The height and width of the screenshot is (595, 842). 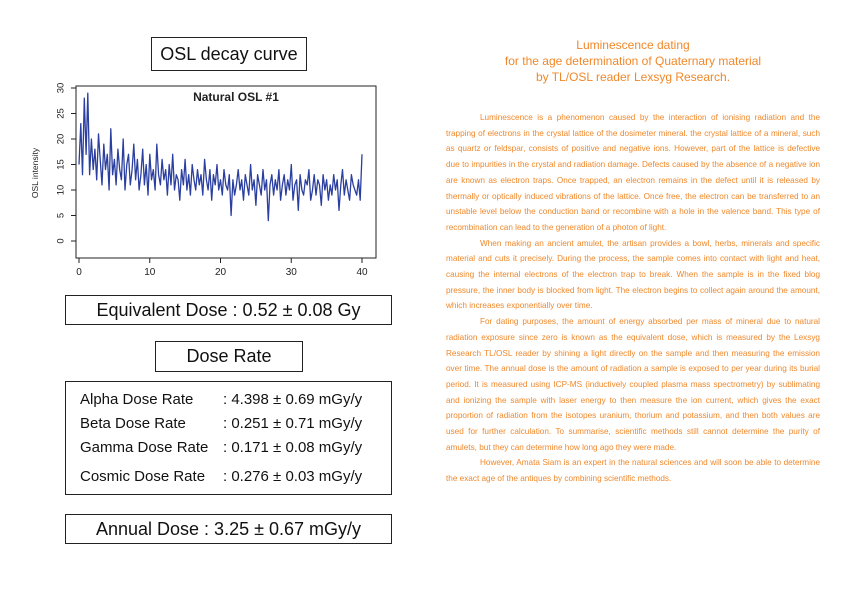 I want to click on plot-frame, so click(x=226, y=172).